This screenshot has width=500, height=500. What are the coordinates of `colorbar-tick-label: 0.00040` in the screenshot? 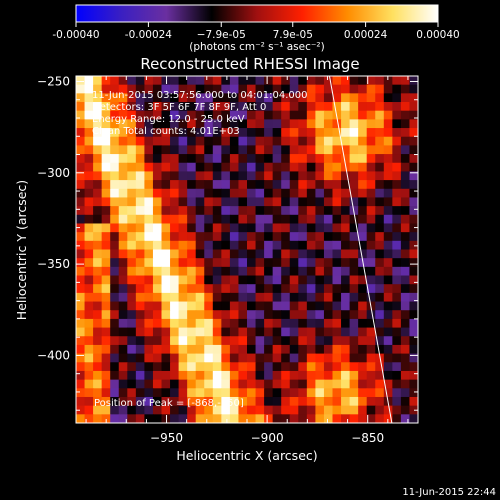 It's located at (437, 35).